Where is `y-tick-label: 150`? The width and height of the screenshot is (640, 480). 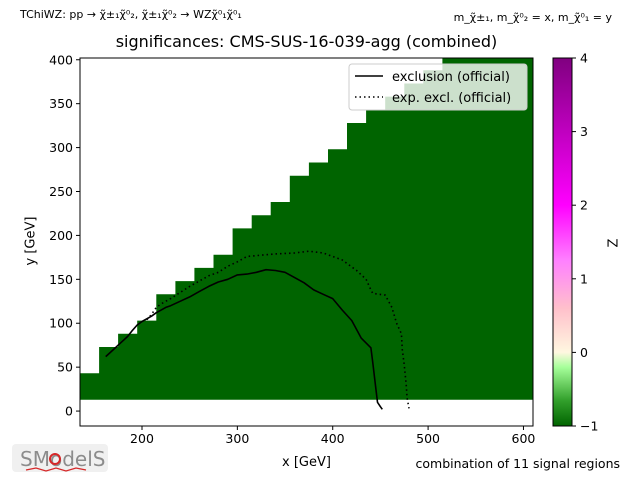
y-tick-label: 150 is located at coordinates (61, 279).